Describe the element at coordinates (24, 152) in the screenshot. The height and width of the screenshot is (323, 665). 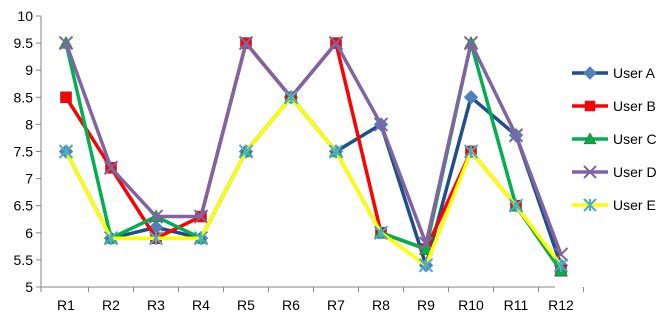
I see `y-tick-label: 7.5` at that location.